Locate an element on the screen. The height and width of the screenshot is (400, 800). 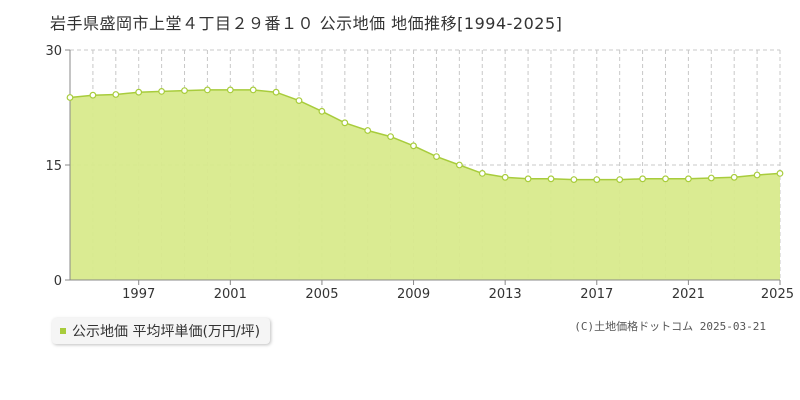
x-tick-label: 2013 is located at coordinates (505, 294).